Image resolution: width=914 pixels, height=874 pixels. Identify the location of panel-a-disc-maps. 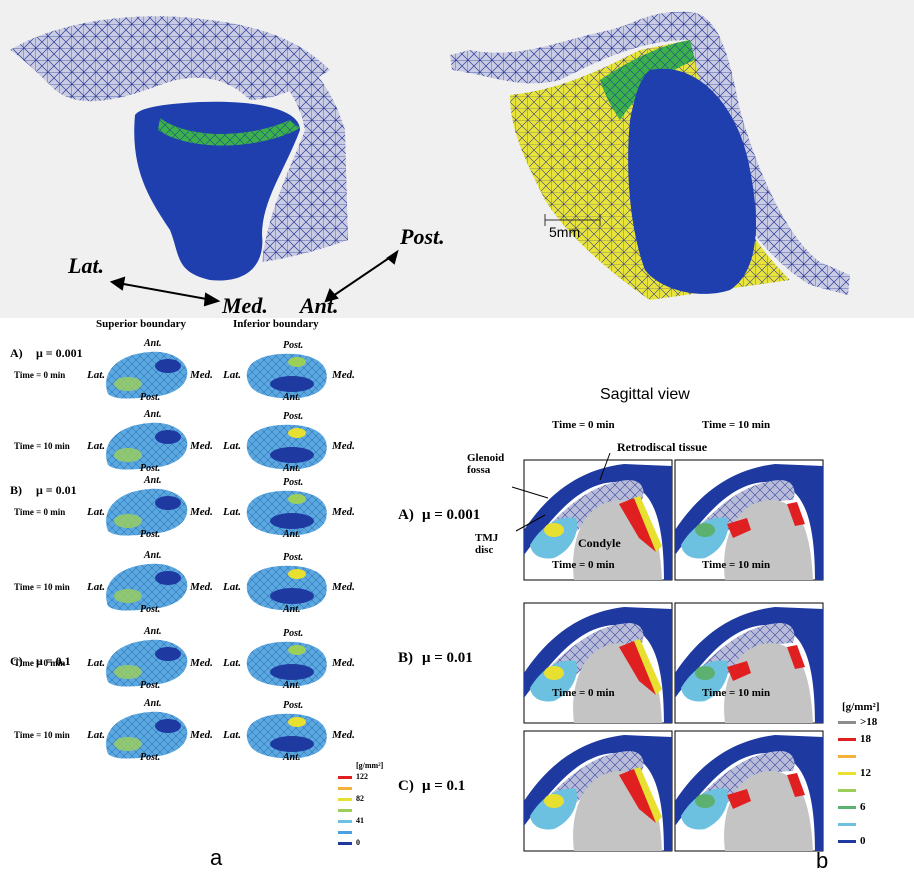
(216, 555).